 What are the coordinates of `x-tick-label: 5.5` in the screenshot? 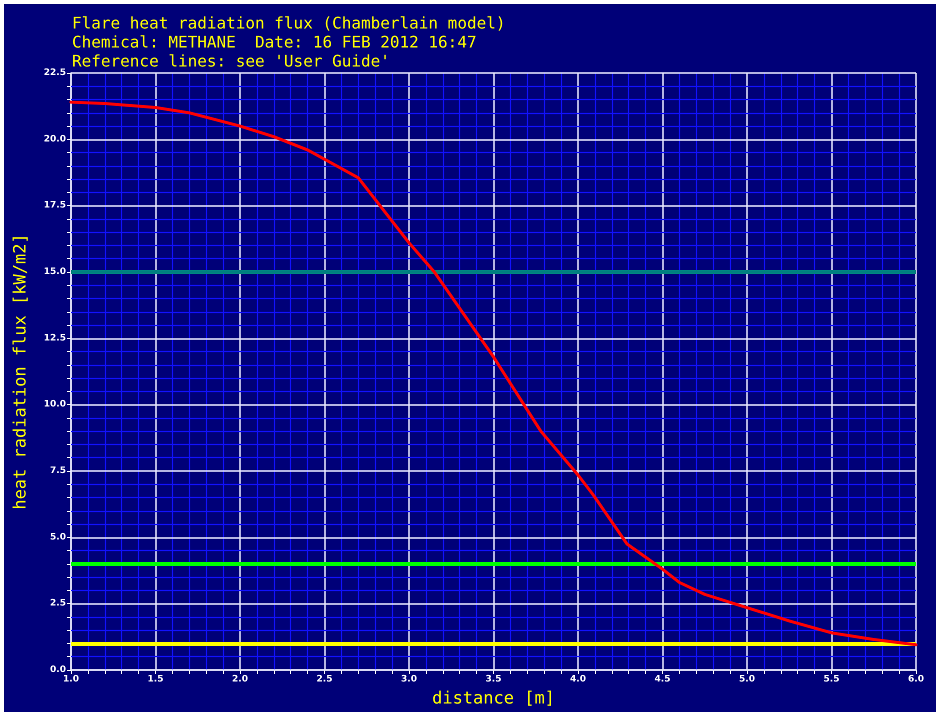 It's located at (832, 679).